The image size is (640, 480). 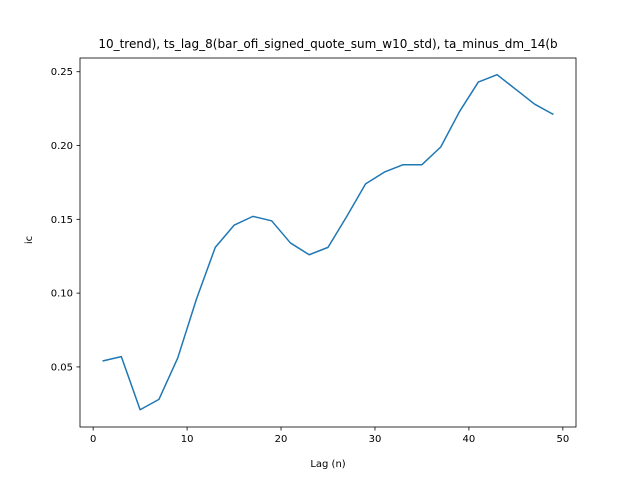 What do you see at coordinates (29, 240) in the screenshot?
I see `y-axis-label: ic` at bounding box center [29, 240].